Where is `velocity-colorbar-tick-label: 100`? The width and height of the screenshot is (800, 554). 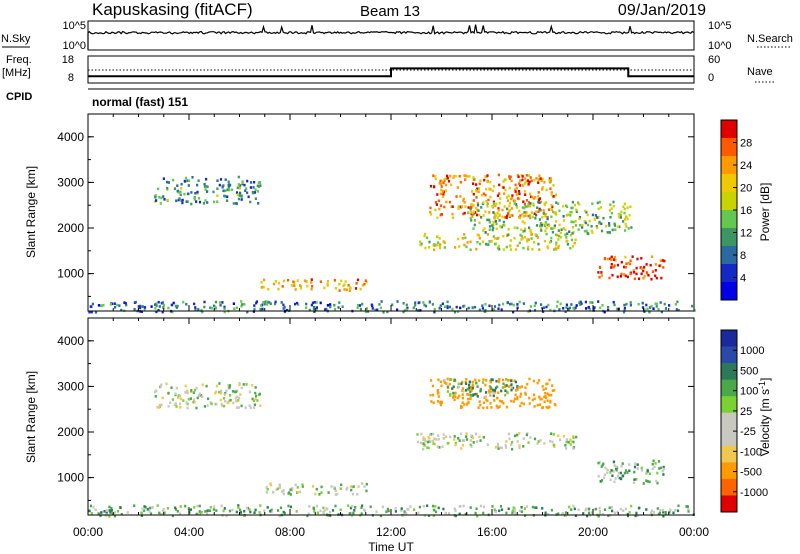 velocity-colorbar-tick-label: 100 is located at coordinates (749, 392).